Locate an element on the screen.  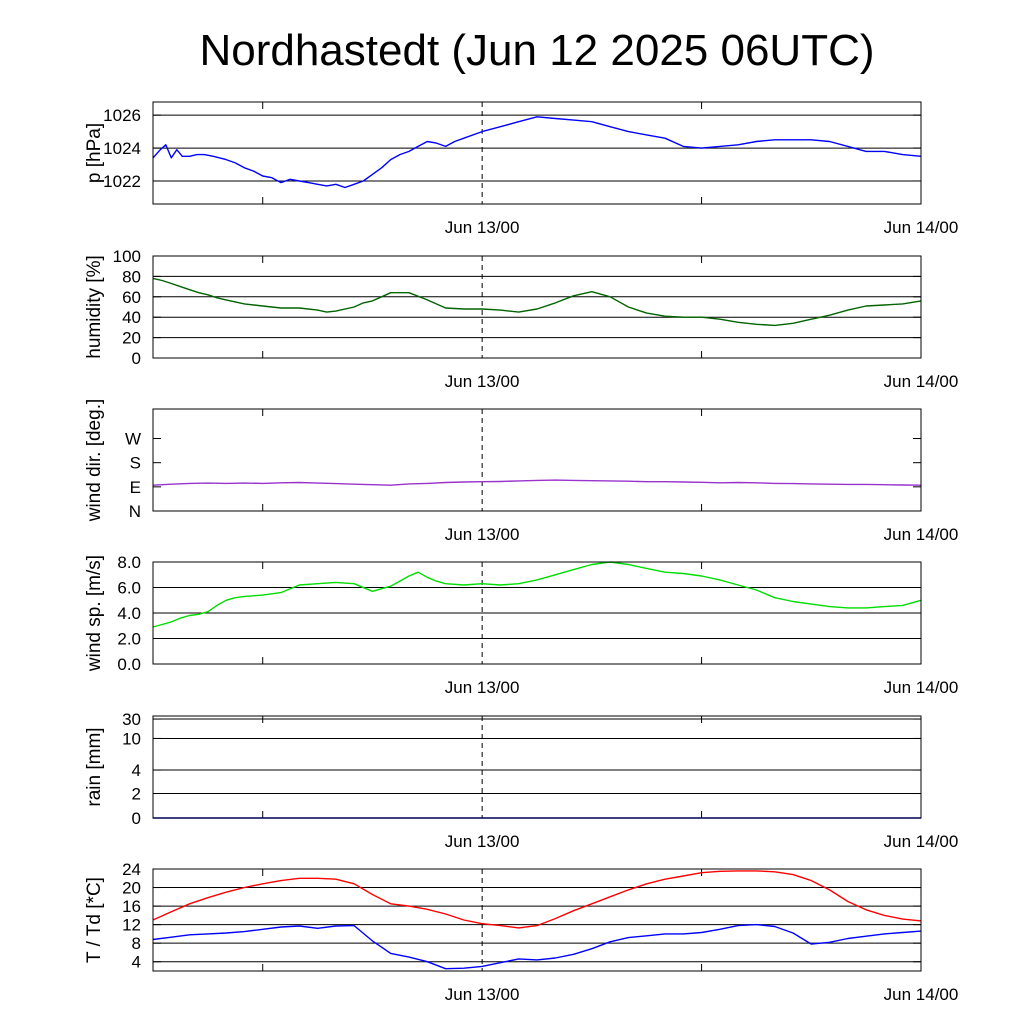
humidity-xtick-label: Jun 14/00 is located at coordinates (921, 381).